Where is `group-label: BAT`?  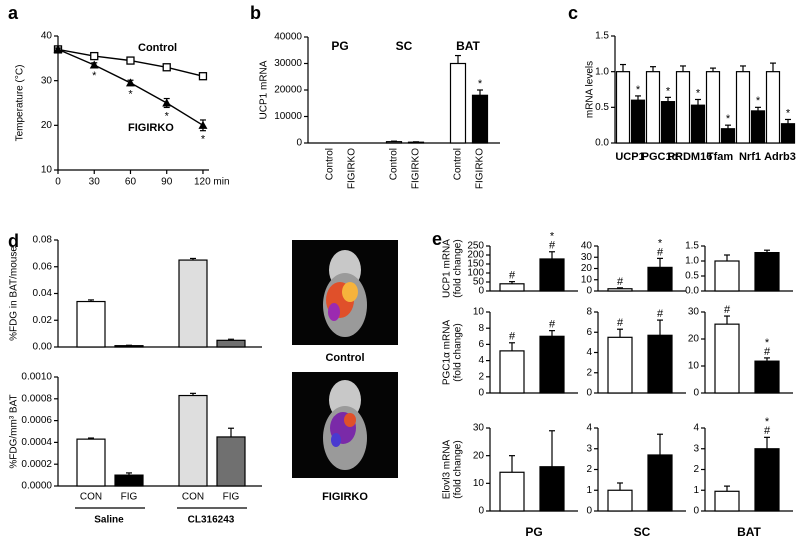
group-label: BAT is located at coordinates (468, 46).